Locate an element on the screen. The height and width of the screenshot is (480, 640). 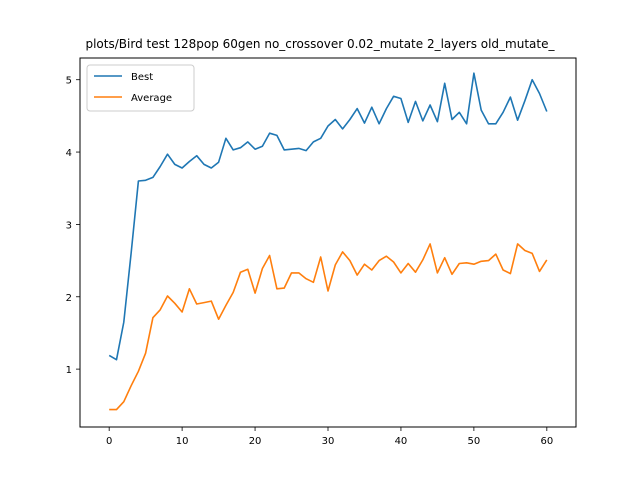
x-tick-label: 30 is located at coordinates (328, 441).